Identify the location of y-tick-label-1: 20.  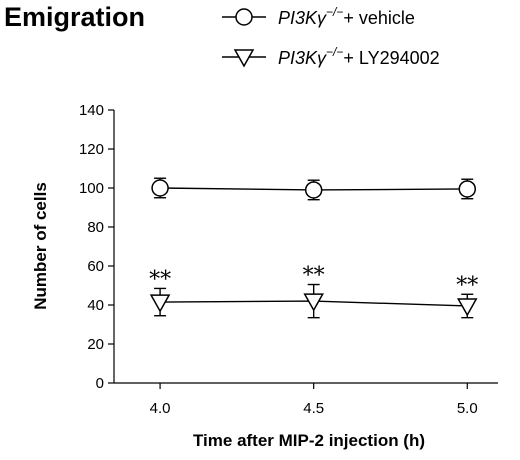
(95, 344).